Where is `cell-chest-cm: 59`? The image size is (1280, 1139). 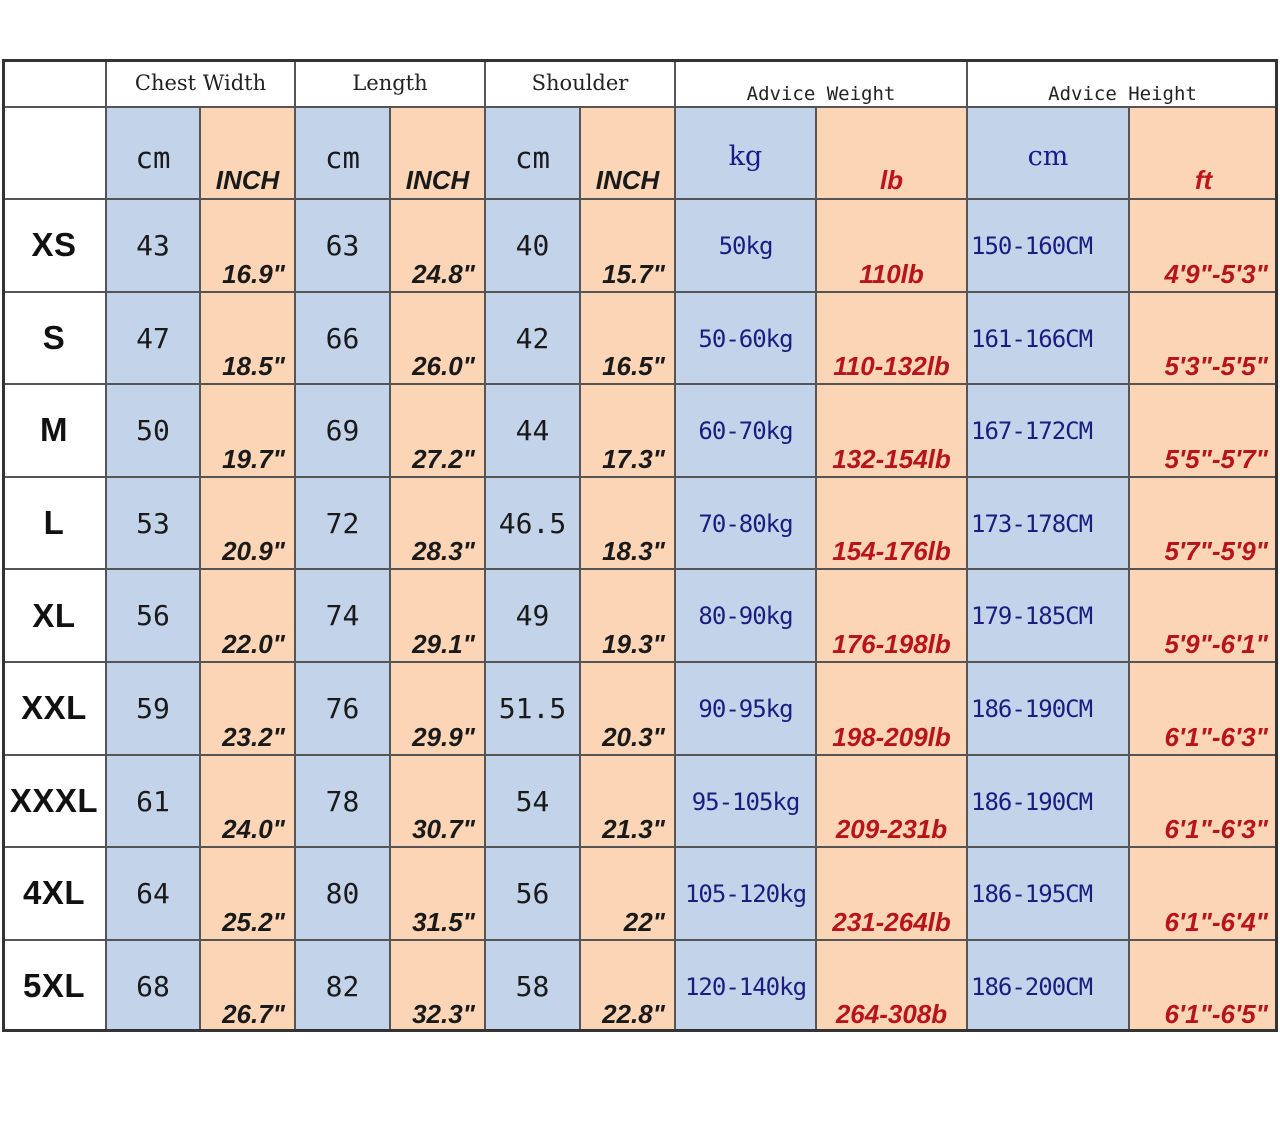
cell-chest-cm: 59 is located at coordinates (153, 708).